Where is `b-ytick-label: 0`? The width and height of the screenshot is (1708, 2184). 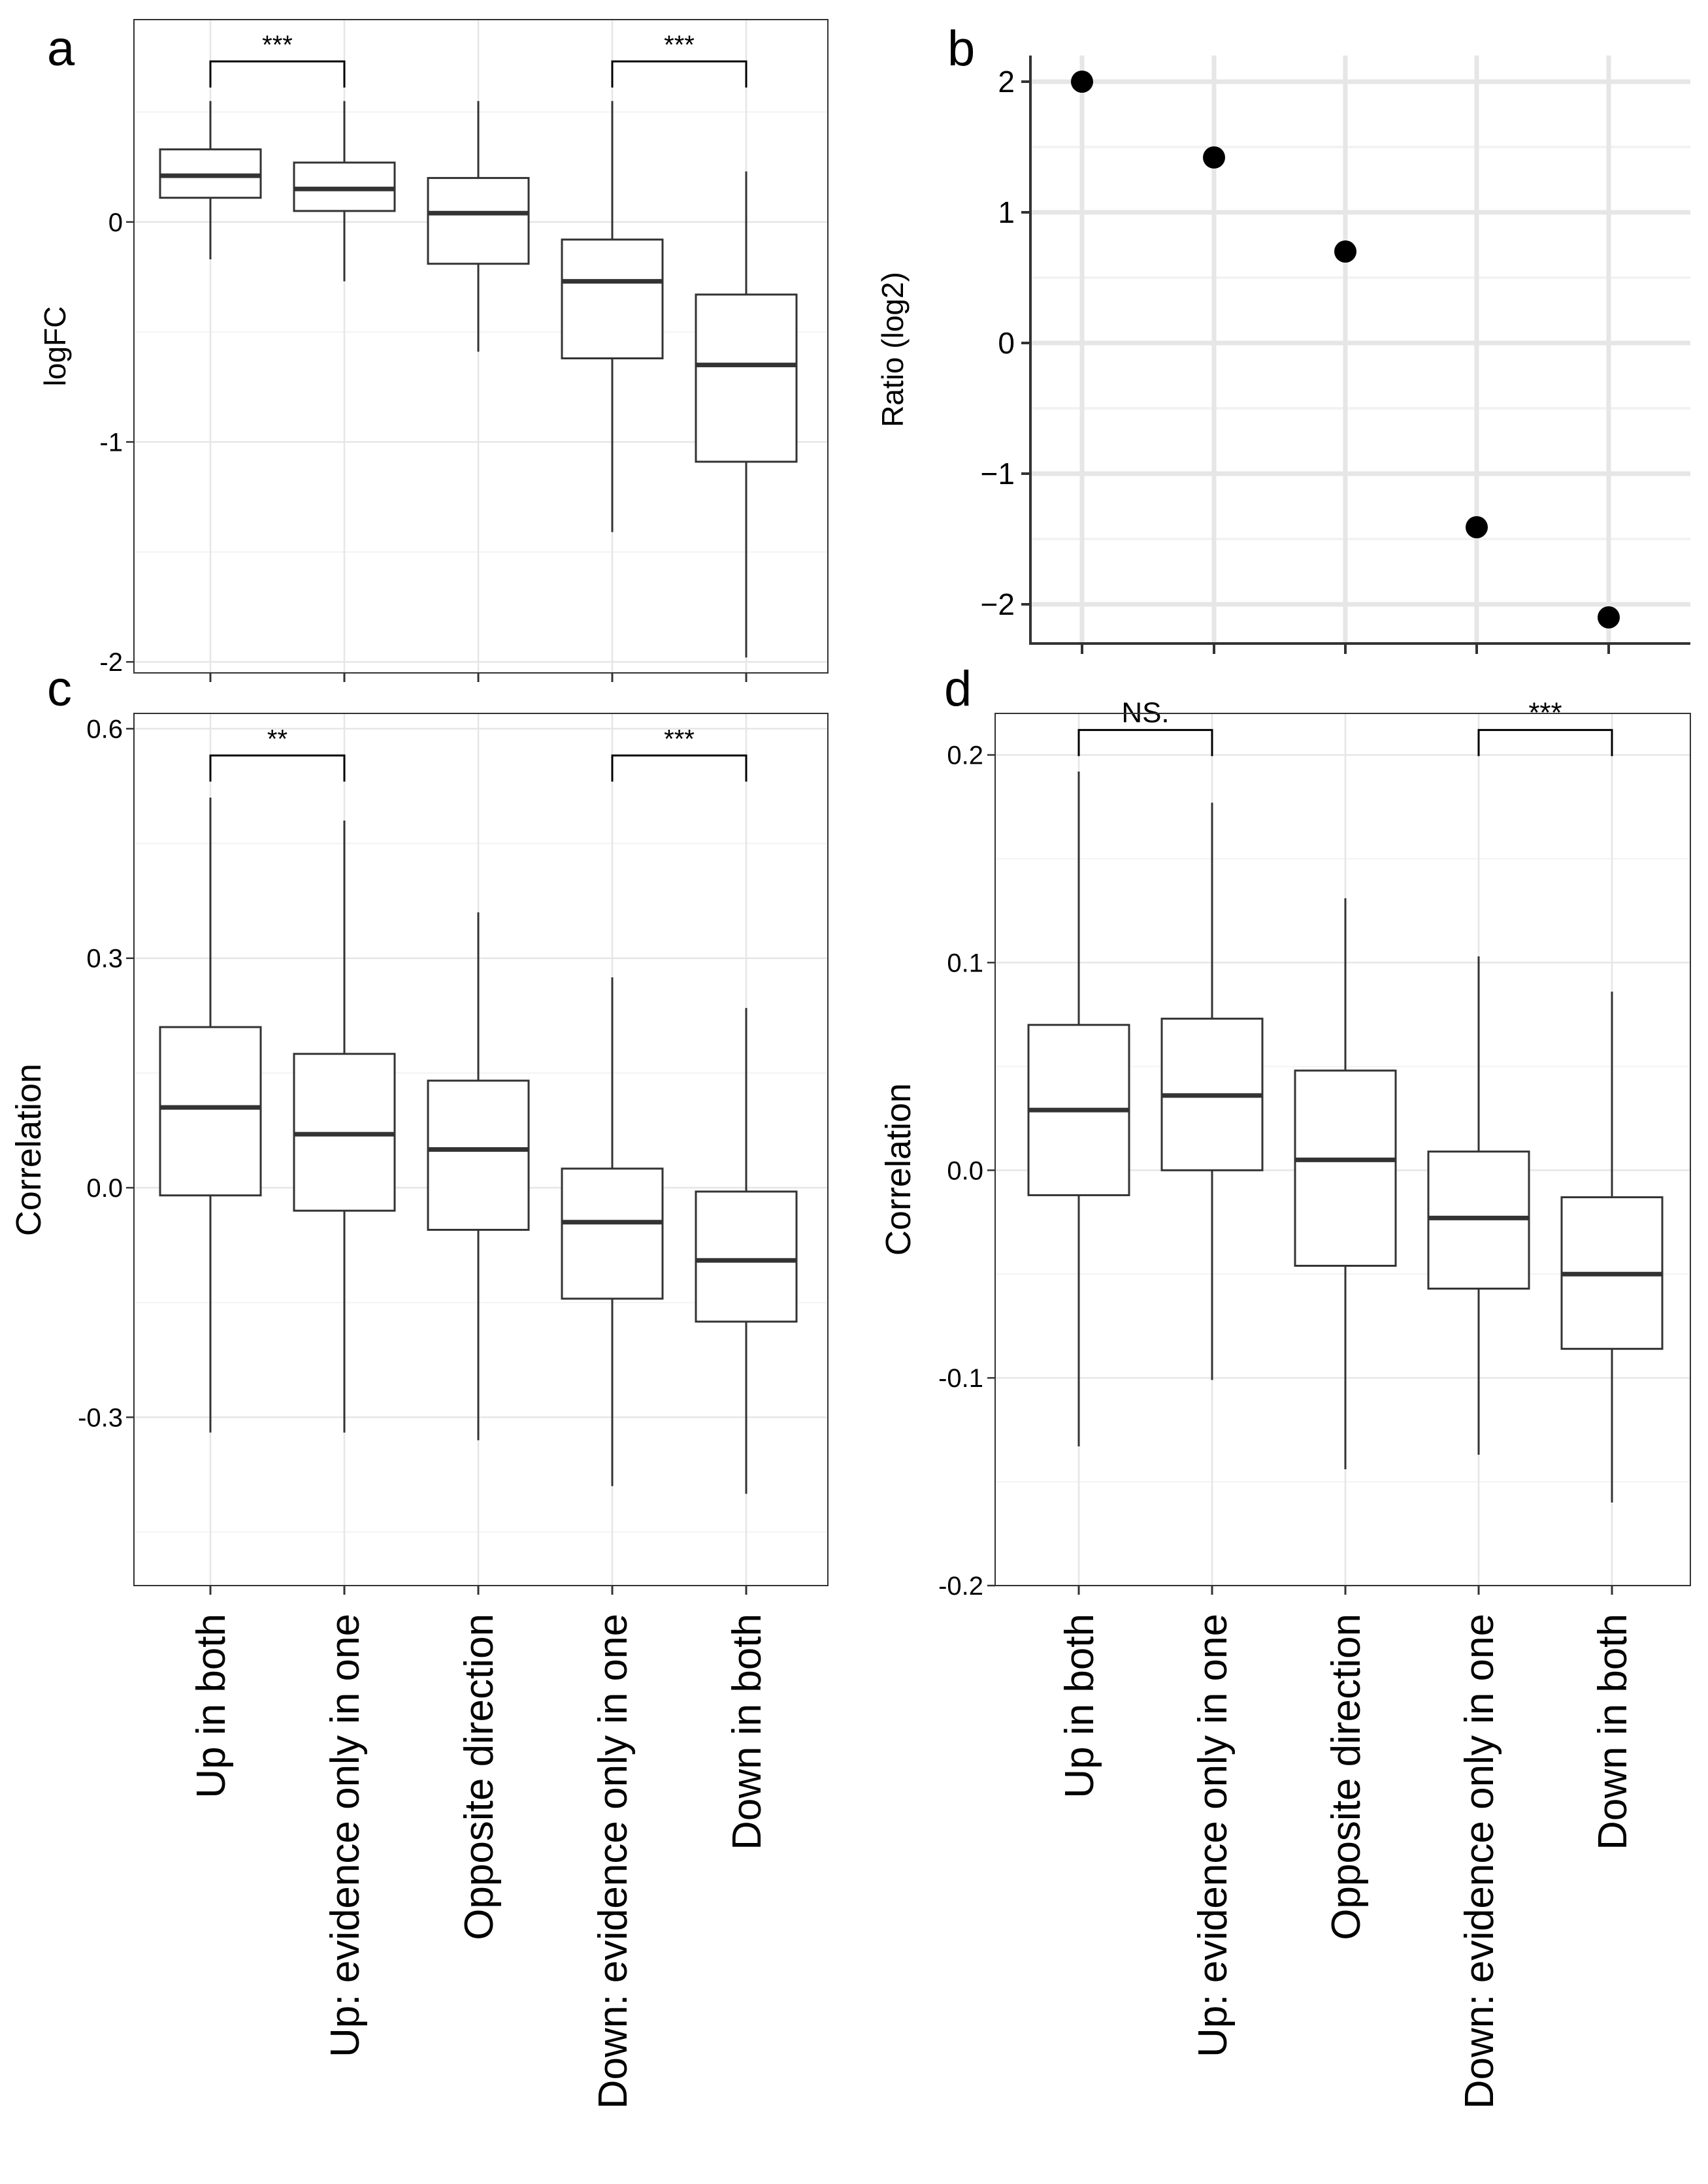 b-ytick-label: 0 is located at coordinates (1006, 343).